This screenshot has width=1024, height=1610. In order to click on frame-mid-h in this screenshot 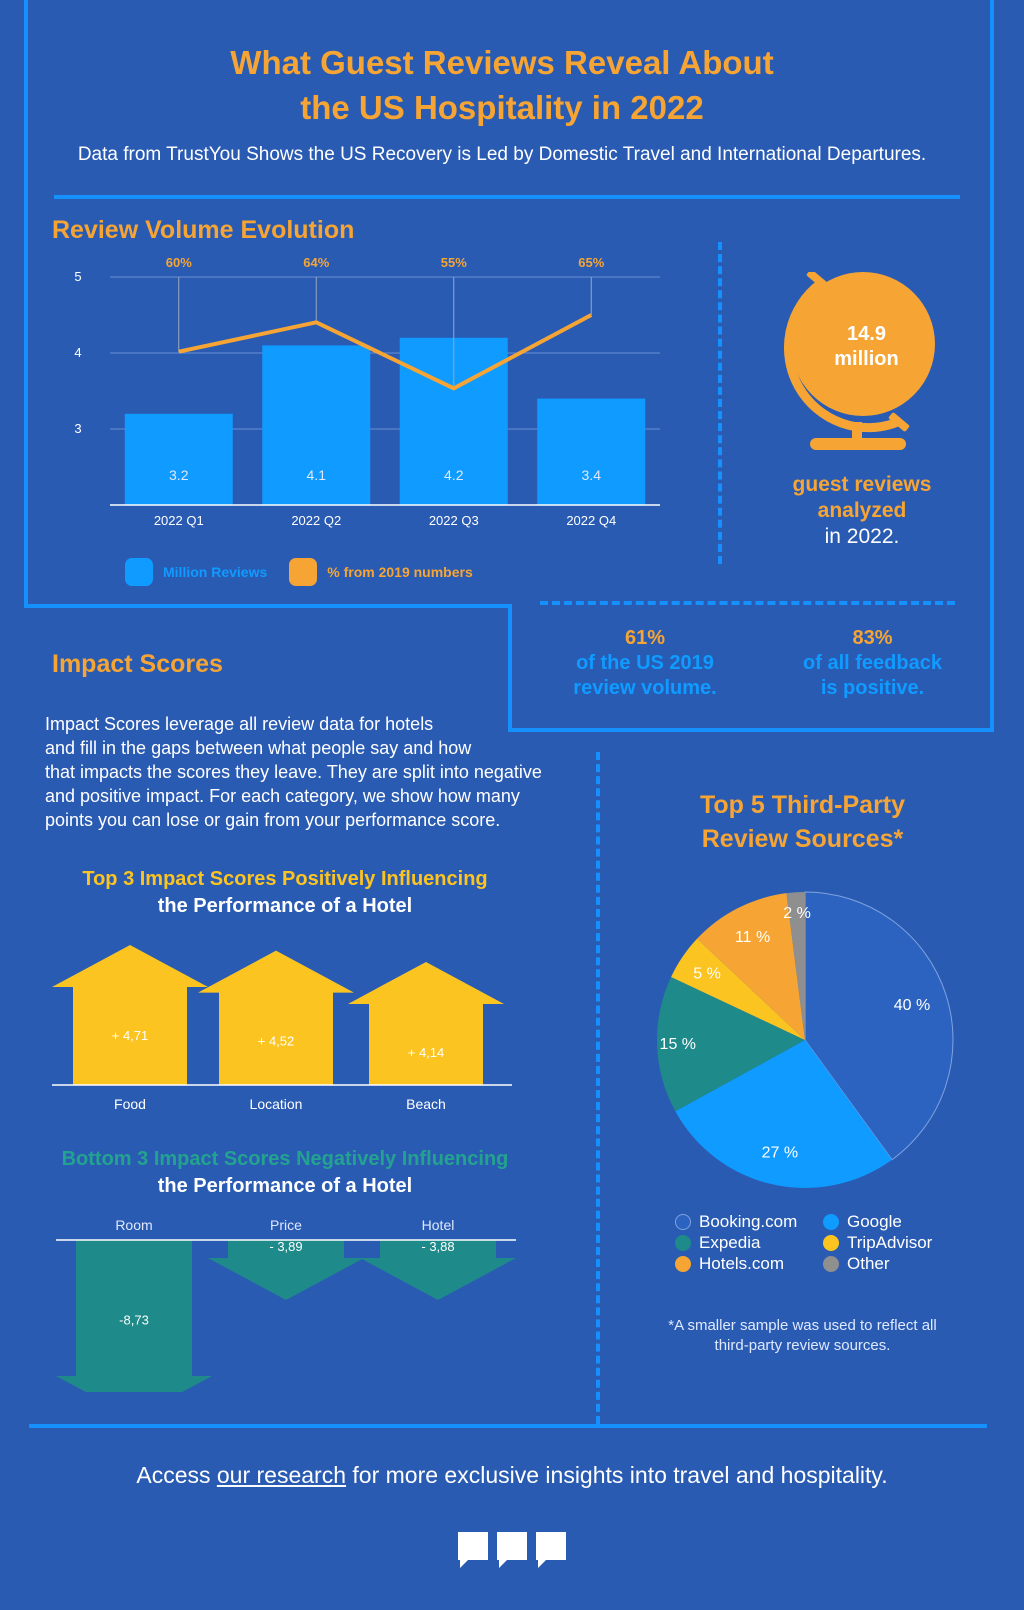, I will do `click(267, 606)`.